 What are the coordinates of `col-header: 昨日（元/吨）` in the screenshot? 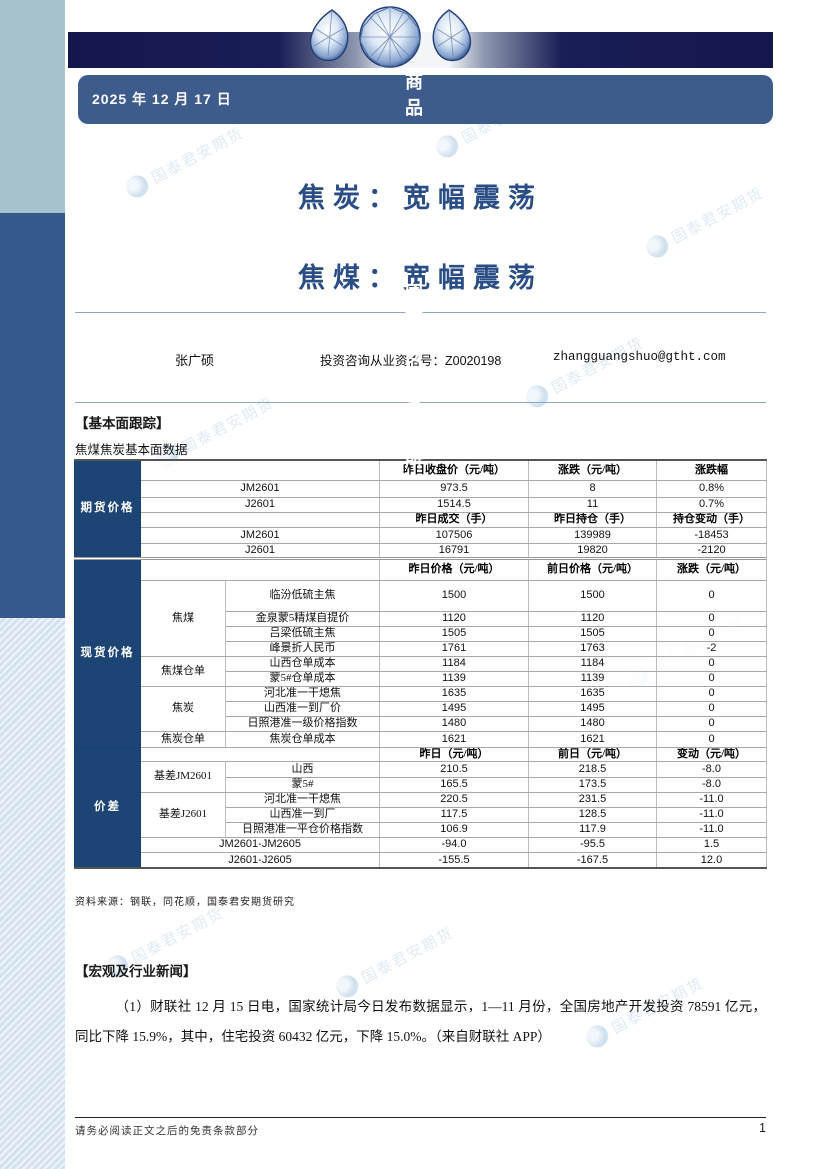 It's located at (454, 754).